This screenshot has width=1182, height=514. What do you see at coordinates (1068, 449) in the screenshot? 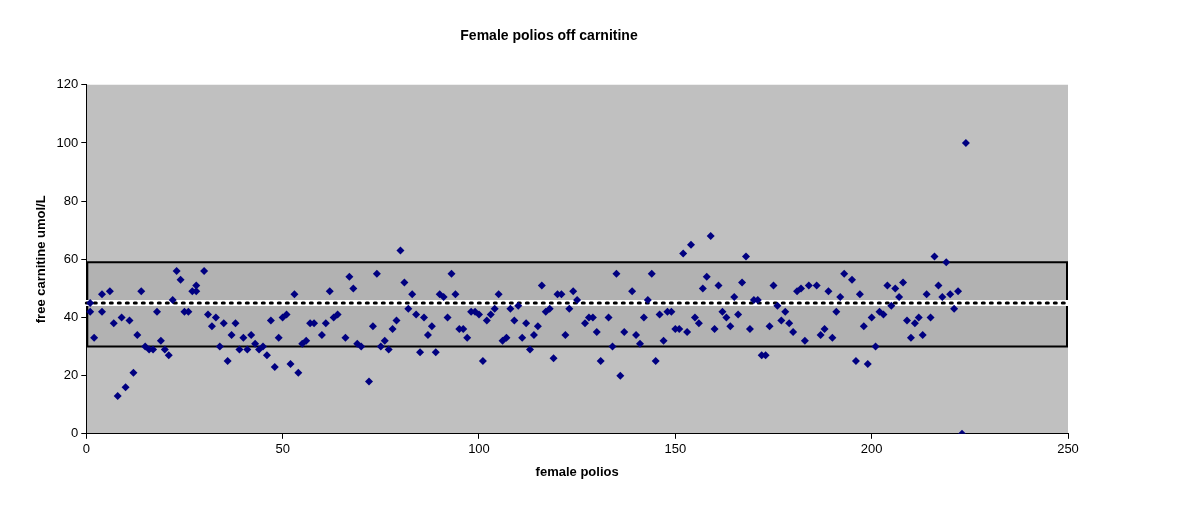
I see `x-tick-label: 250` at bounding box center [1068, 449].